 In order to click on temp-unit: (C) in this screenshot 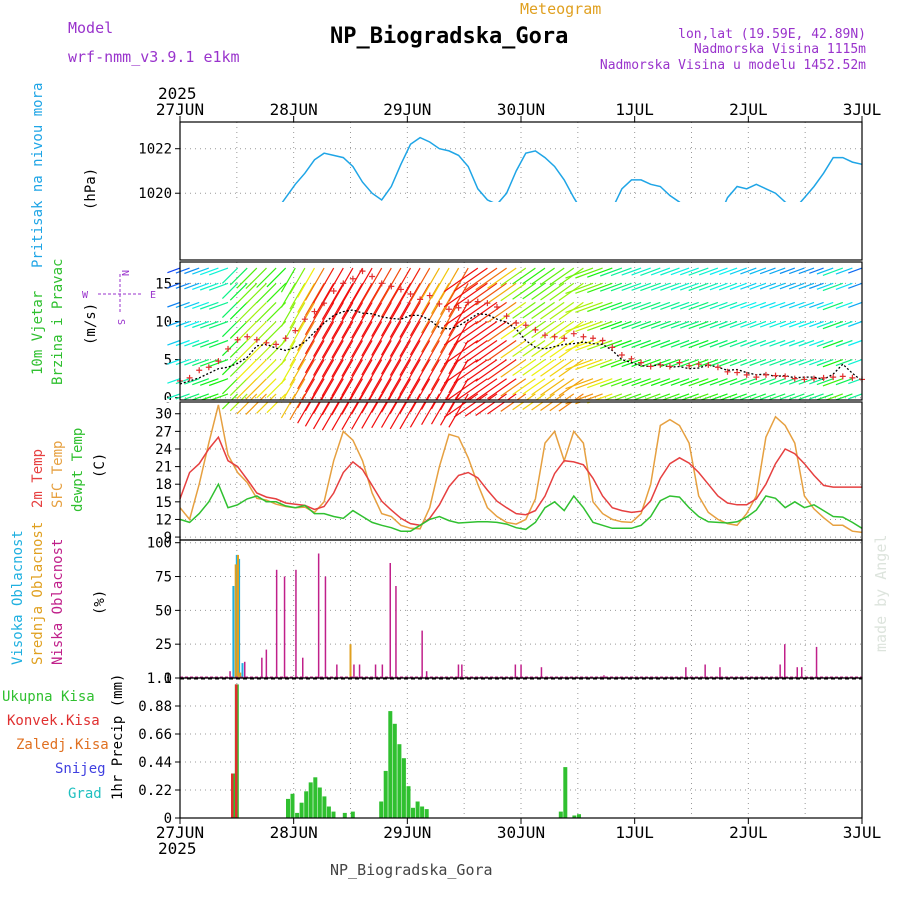, I will do `click(100, 465)`.